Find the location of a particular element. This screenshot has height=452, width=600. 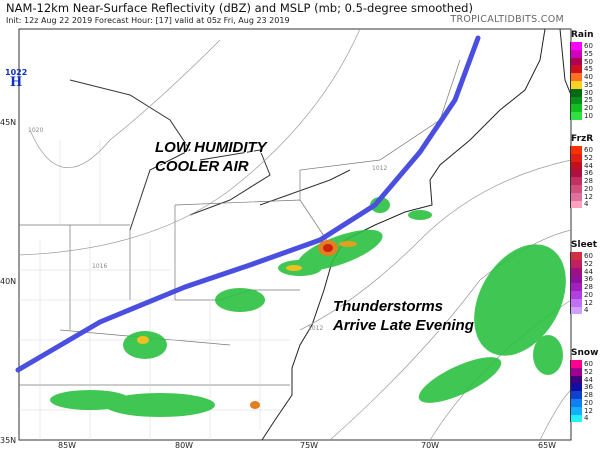

legend-snow: Snow 60 52 44 36 28 20 12 4 is located at coordinates (585, 385).